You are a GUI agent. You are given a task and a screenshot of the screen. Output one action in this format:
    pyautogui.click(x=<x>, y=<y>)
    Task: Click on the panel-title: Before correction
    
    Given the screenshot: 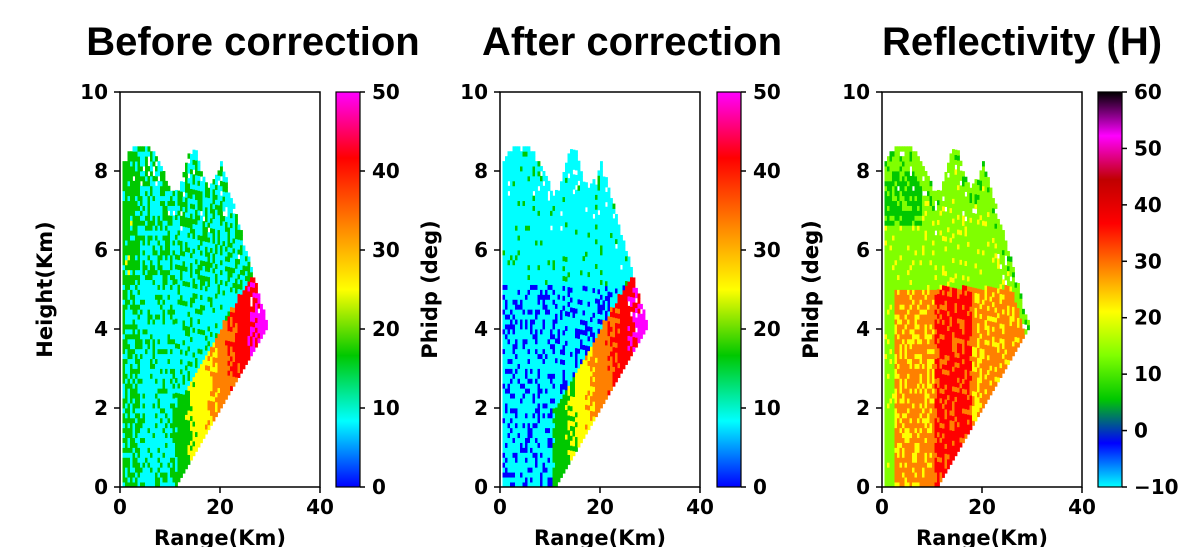 What is the action you would take?
    pyautogui.click(x=252, y=42)
    